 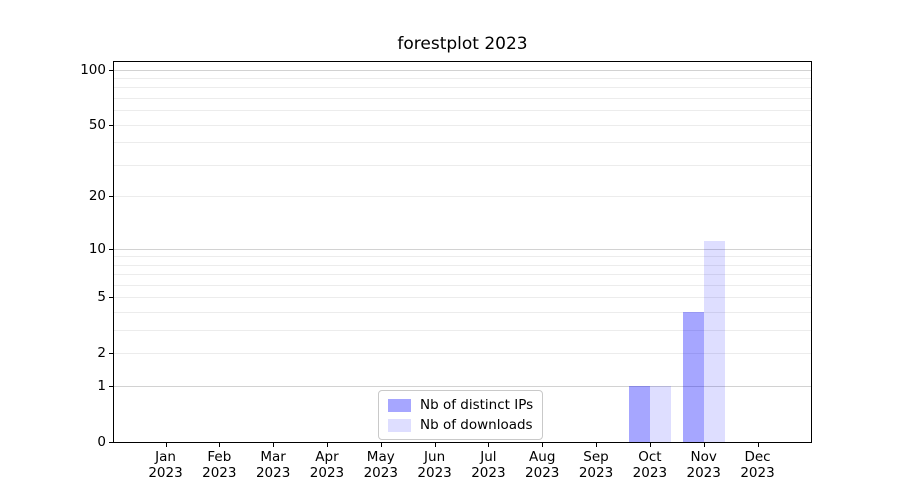 What do you see at coordinates (101, 353) in the screenshot?
I see `y-tick-label-2: 2` at bounding box center [101, 353].